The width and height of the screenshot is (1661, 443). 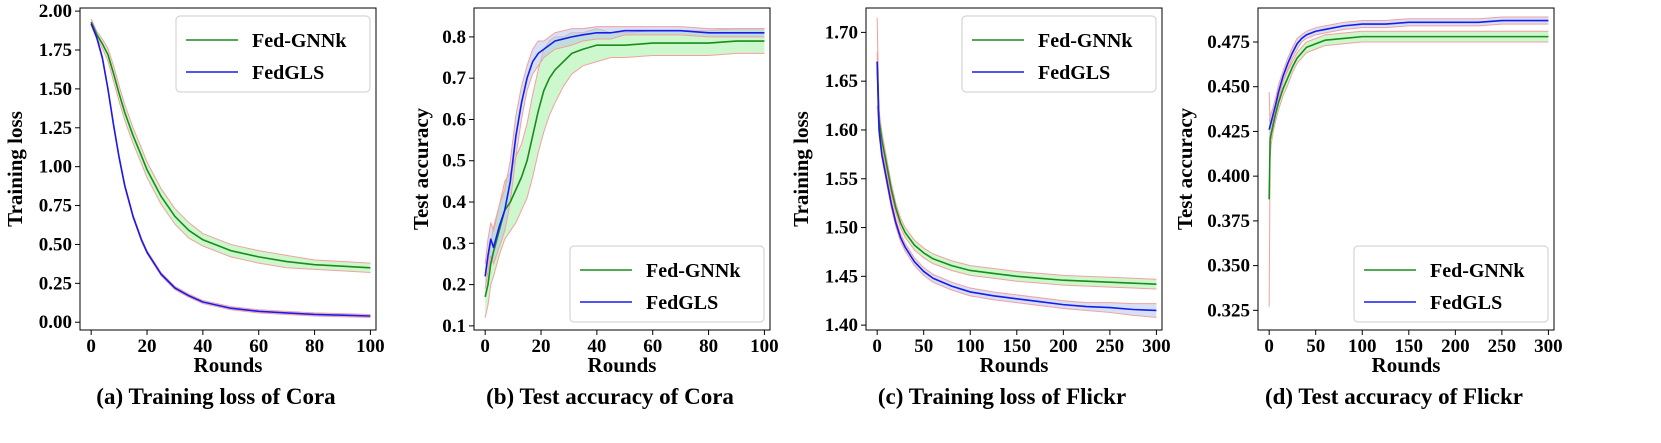 I want to click on y-tick-label: 0.6, so click(x=454, y=119).